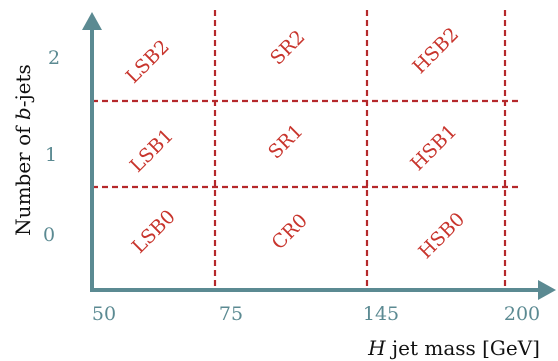  Describe the element at coordinates (51, 155) in the screenshot. I see `y-tick-label: 1` at that location.